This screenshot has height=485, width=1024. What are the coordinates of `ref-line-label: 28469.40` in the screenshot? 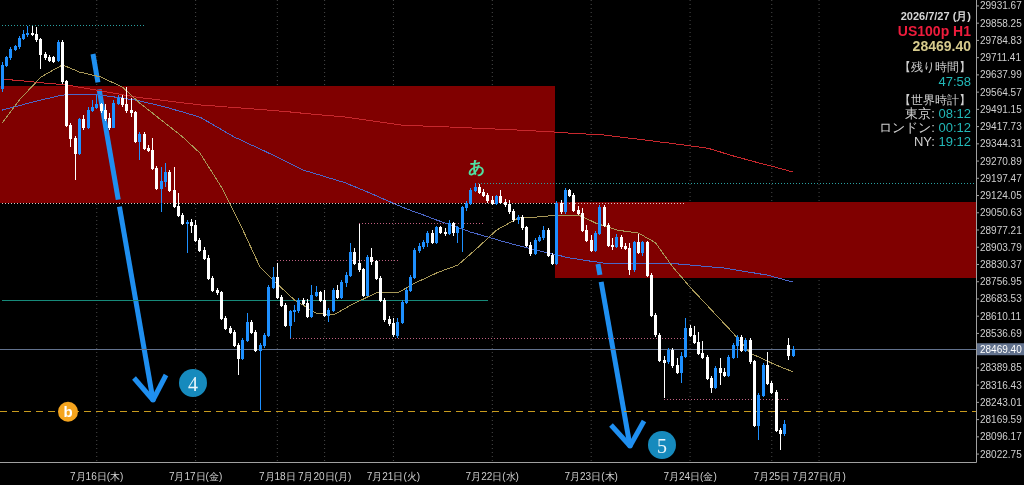 It's located at (1001, 350).